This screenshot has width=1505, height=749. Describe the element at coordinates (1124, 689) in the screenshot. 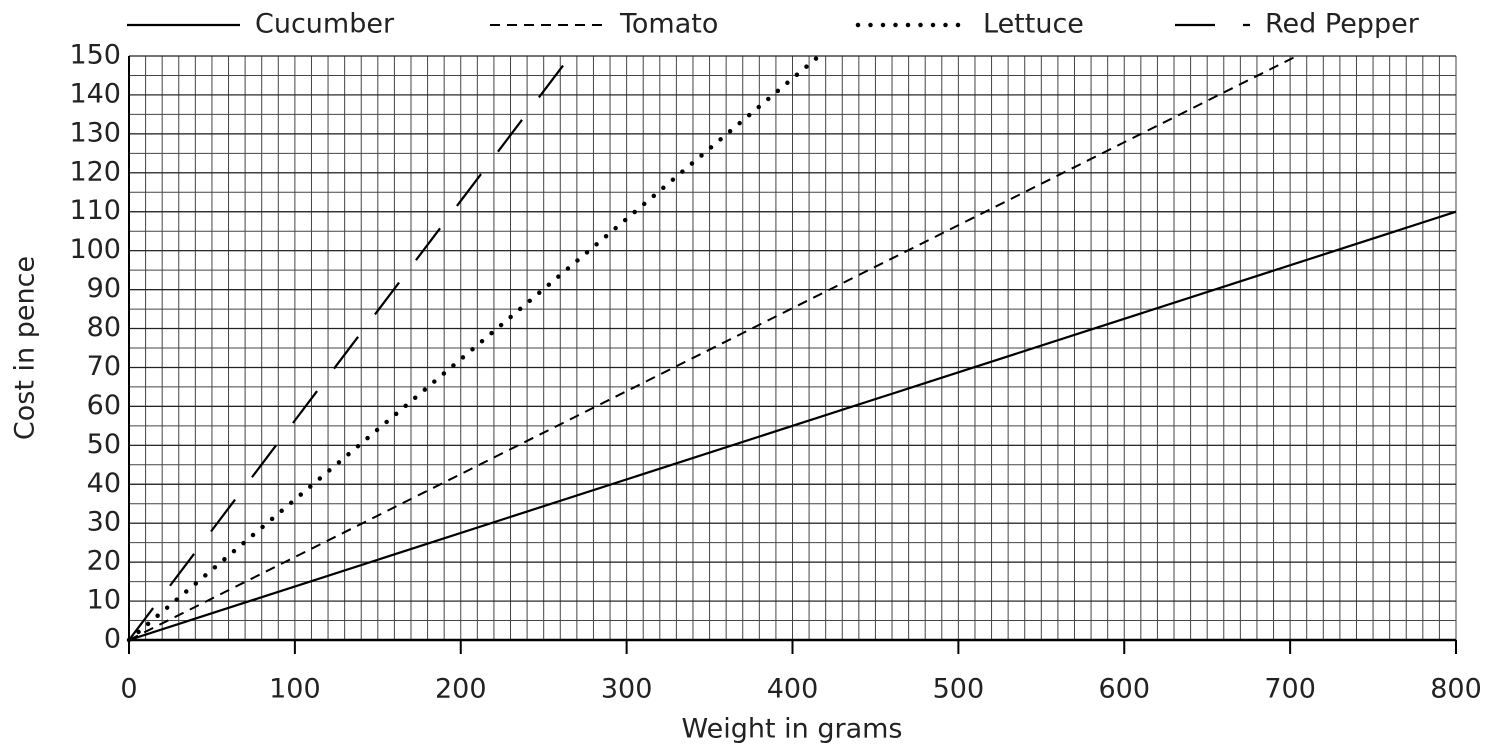

I see `x-tick-label: 600` at that location.